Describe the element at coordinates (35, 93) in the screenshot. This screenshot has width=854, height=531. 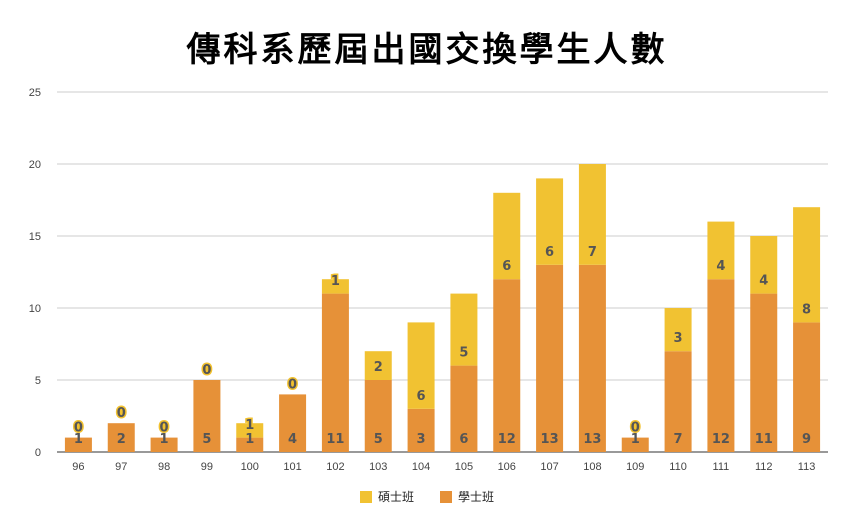
I see `y-tick-label: 25` at that location.